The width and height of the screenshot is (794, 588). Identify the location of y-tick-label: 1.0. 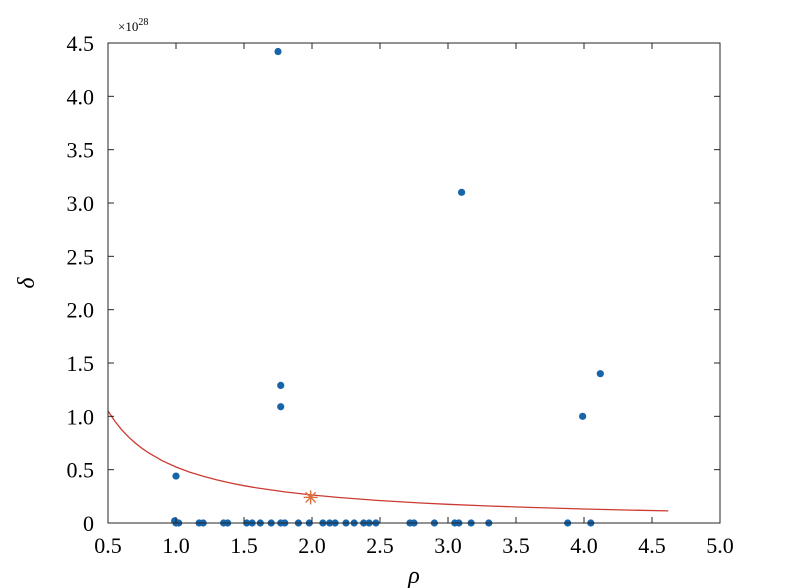
(81, 416).